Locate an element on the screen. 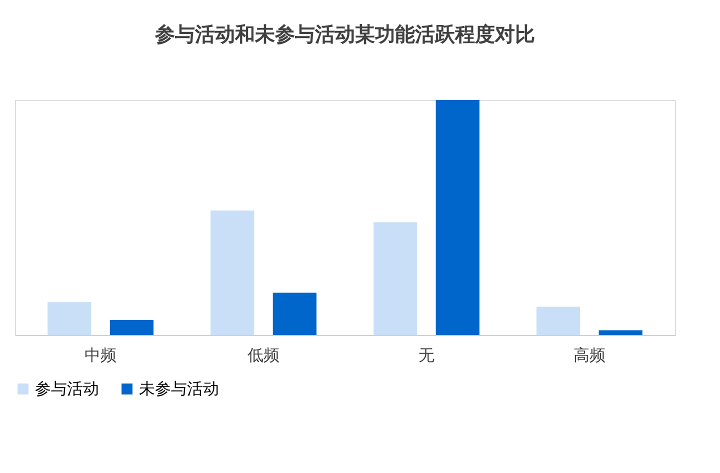  legend-label: 未参与活动 is located at coordinates (179, 388).